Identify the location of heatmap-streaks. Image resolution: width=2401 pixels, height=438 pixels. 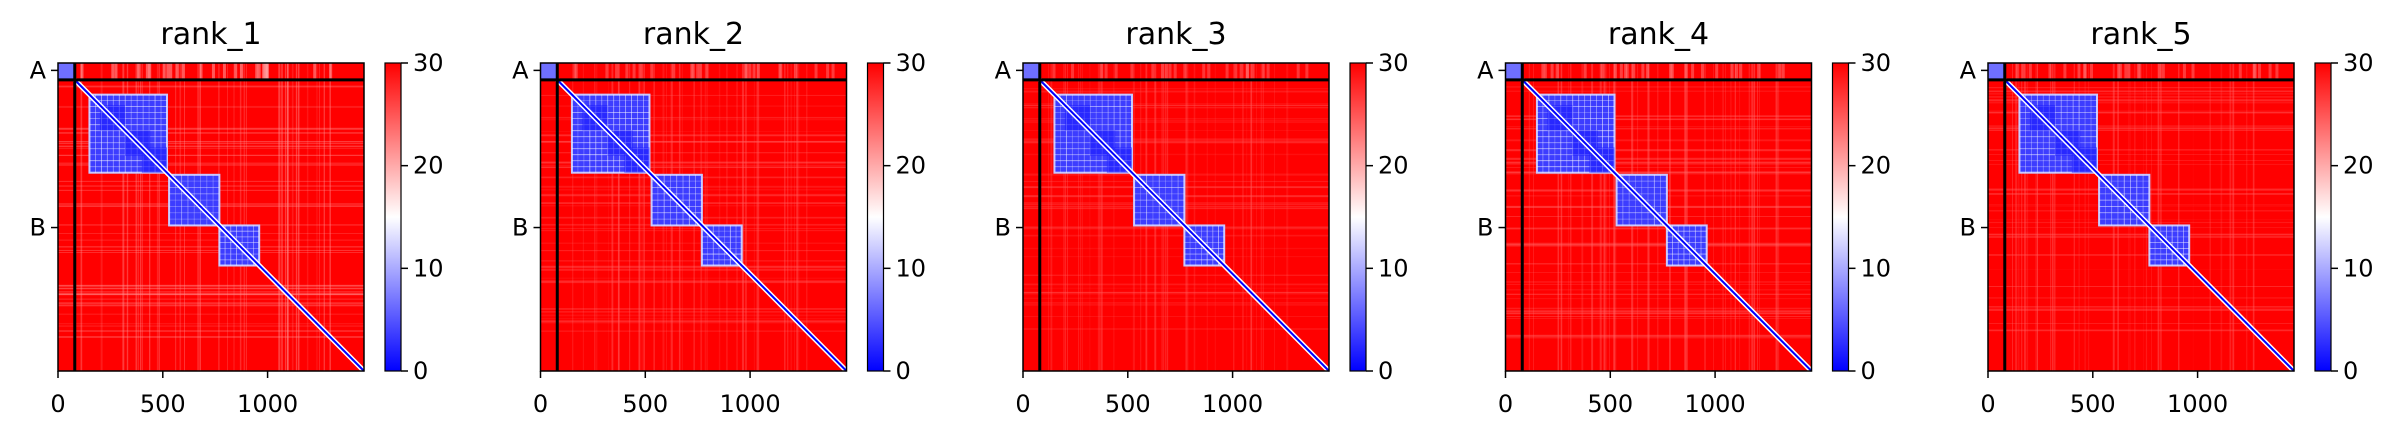
(211, 217).